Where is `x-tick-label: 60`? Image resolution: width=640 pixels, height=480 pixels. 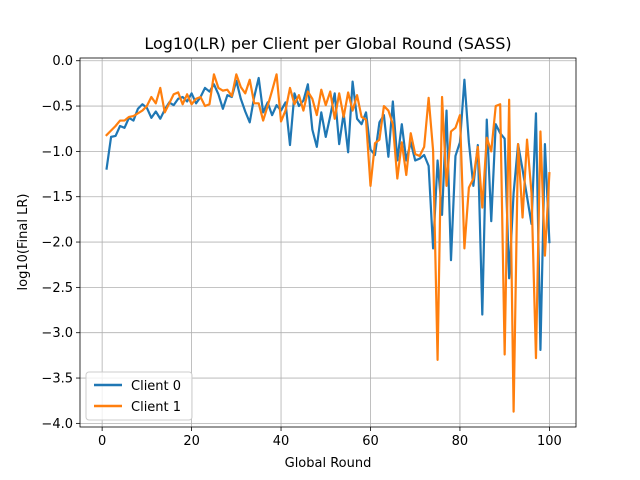 x-tick-label: 60 is located at coordinates (370, 441).